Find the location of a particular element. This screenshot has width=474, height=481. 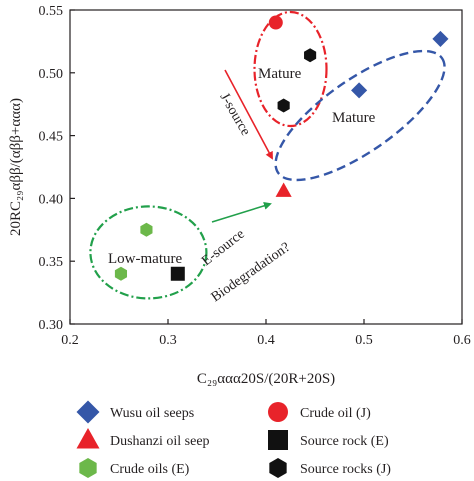

y-tick-label: 0.30 is located at coordinates (51, 325).